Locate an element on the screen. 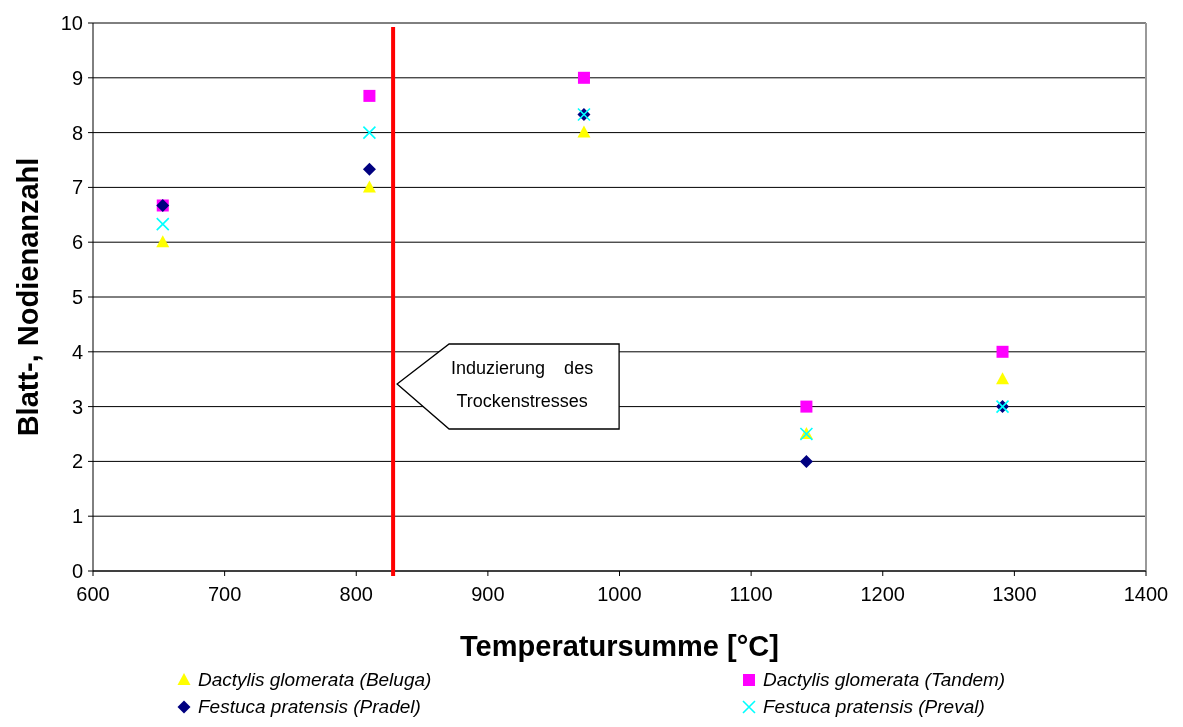  y-tick-label: 9 is located at coordinates (77, 77).